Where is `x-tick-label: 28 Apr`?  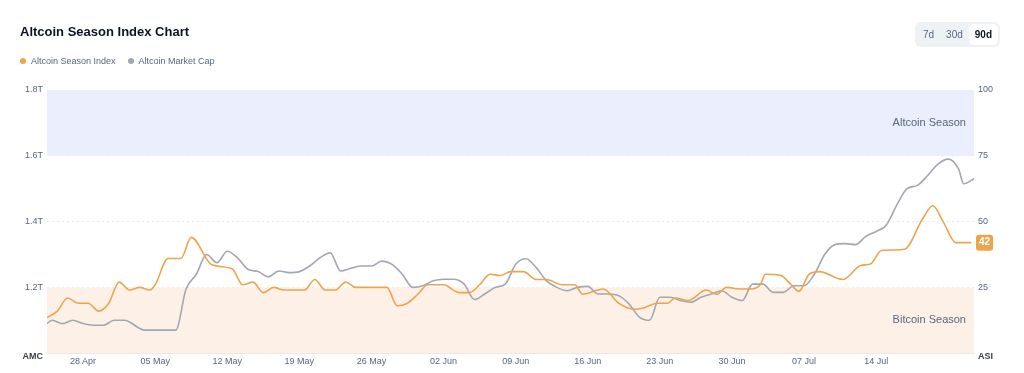 x-tick-label: 28 Apr is located at coordinates (83, 361).